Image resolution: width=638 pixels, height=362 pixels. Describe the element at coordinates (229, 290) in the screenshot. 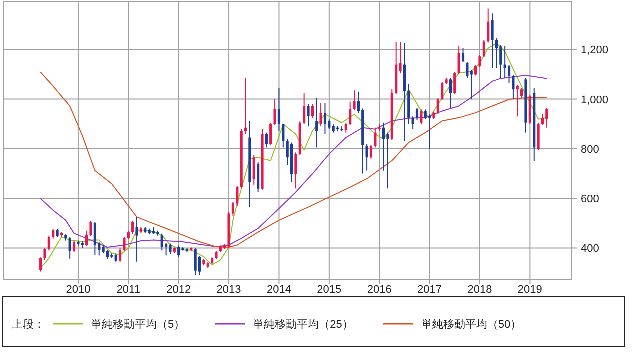

I see `x-tick-label: 2013` at that location.